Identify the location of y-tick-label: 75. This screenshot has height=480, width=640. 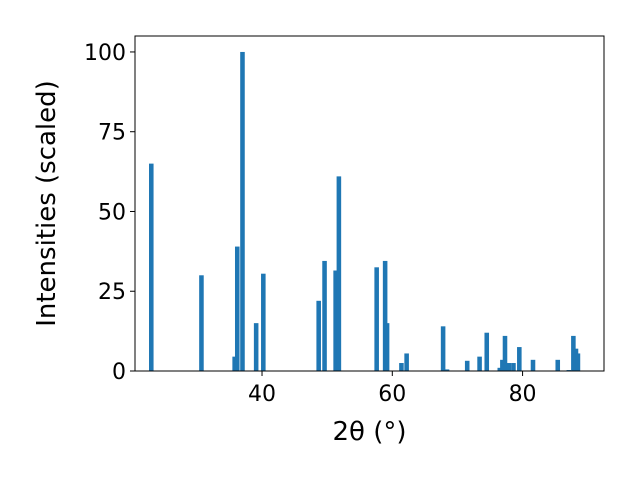
(112, 133).